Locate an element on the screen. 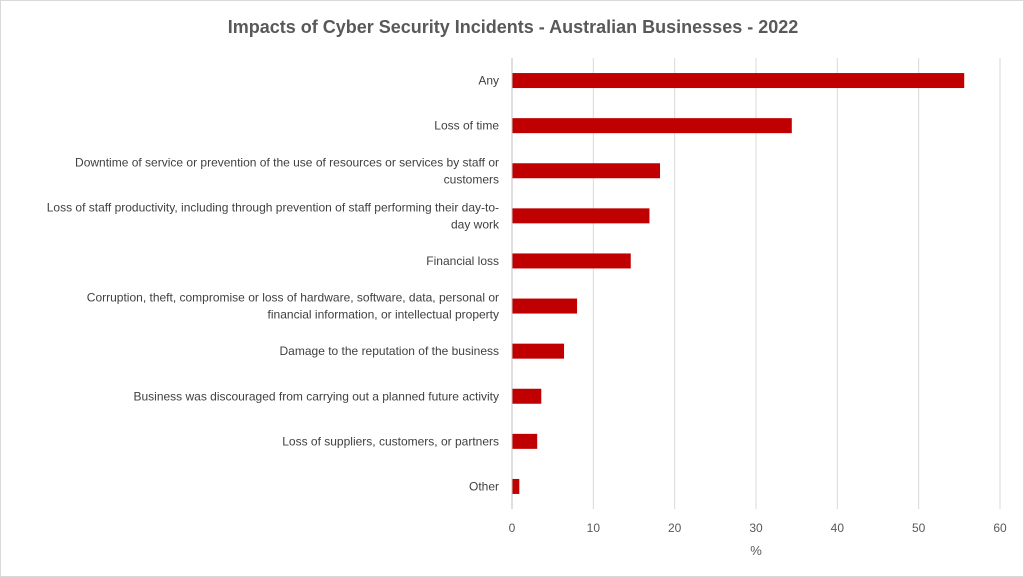 This screenshot has width=1024, height=577. category-label-0: Any is located at coordinates (488, 81).